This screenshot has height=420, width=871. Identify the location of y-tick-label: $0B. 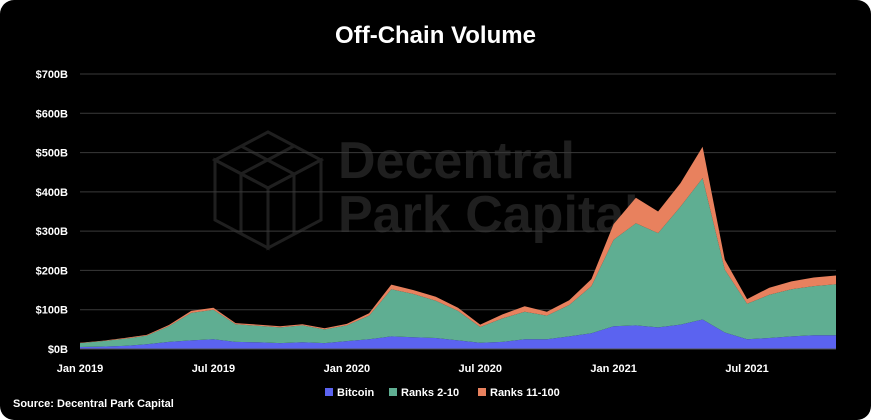
(58, 350).